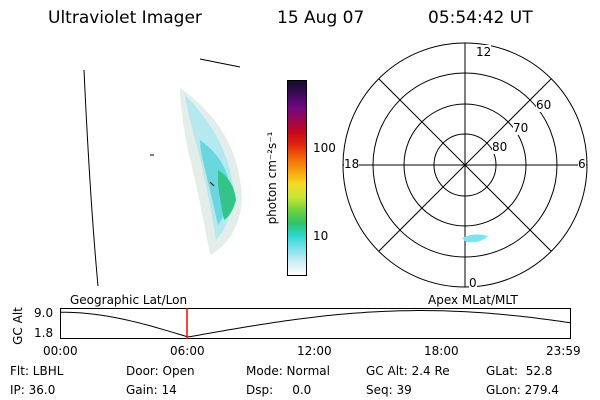  What do you see at coordinates (352, 164) in the screenshot?
I see `mlt-label-18: 18` at bounding box center [352, 164].